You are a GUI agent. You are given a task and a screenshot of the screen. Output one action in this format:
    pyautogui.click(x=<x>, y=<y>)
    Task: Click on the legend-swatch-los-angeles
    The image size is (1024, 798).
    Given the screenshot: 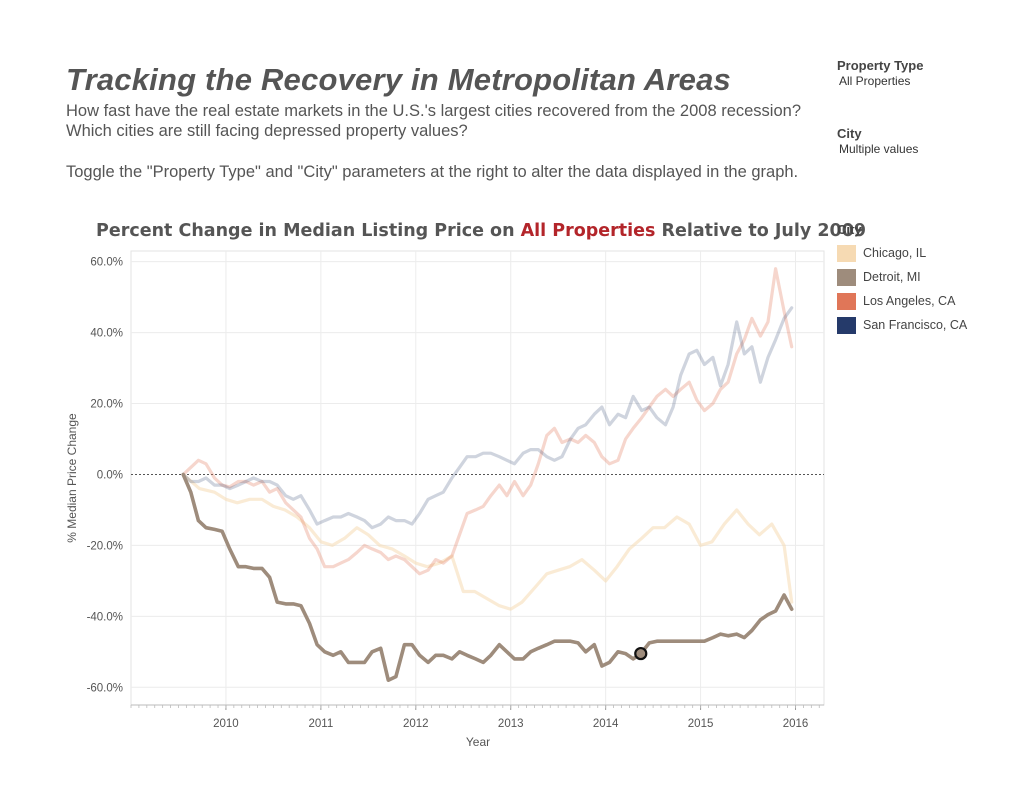 What is the action you would take?
    pyautogui.click(x=846, y=301)
    